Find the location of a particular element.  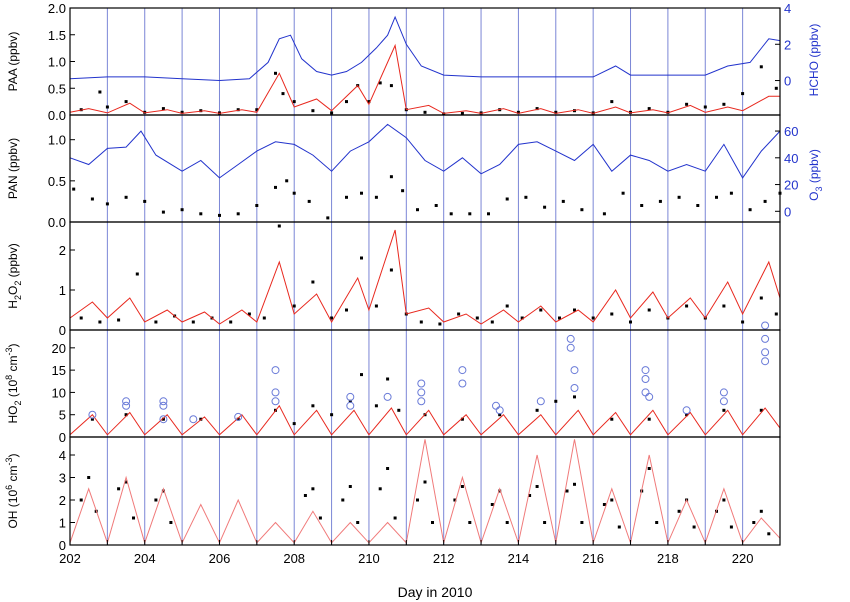

pan-secondary-line is located at coordinates (425, 151).